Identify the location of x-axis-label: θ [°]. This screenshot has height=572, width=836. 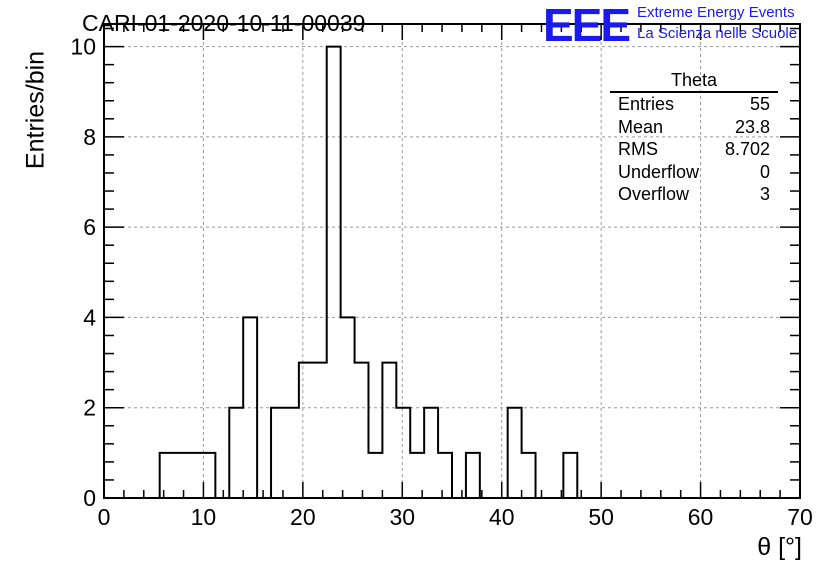
(779, 547).